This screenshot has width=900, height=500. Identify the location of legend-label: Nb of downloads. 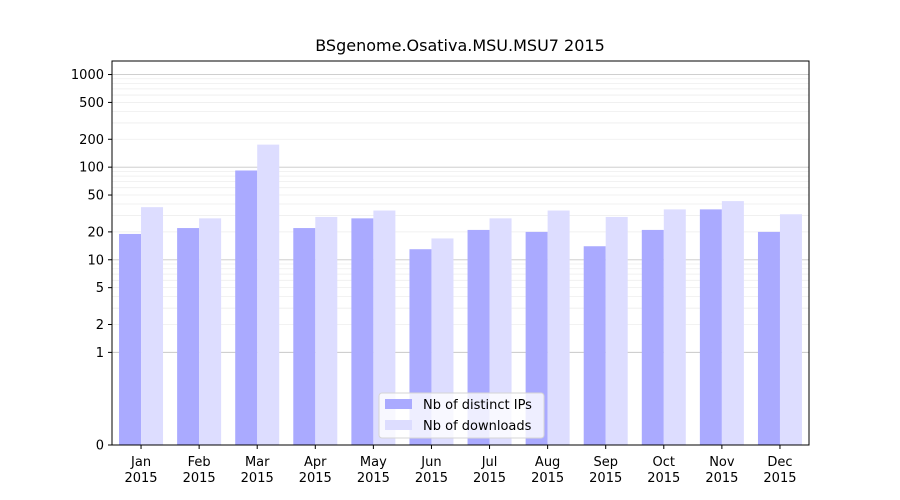
(477, 426).